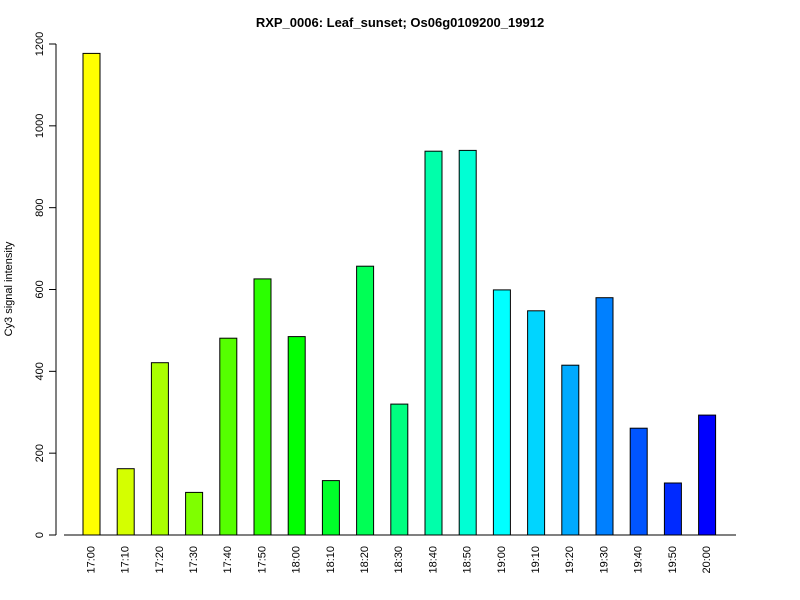 This screenshot has width=800, height=600. Describe the element at coordinates (536, 560) in the screenshot. I see `x-tick-label: 19:10` at that location.